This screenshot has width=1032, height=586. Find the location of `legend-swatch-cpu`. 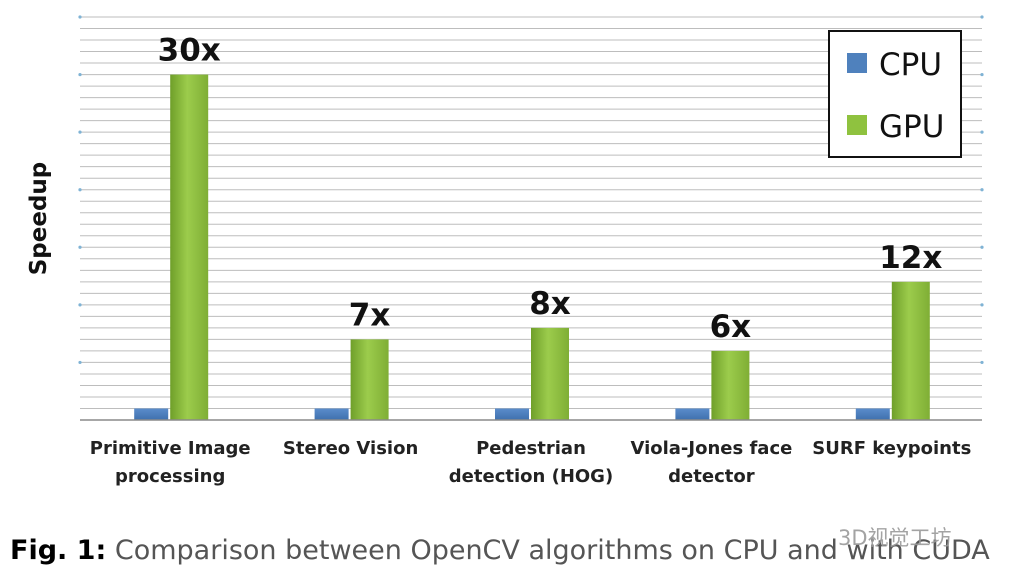

legend-swatch-cpu is located at coordinates (857, 63).